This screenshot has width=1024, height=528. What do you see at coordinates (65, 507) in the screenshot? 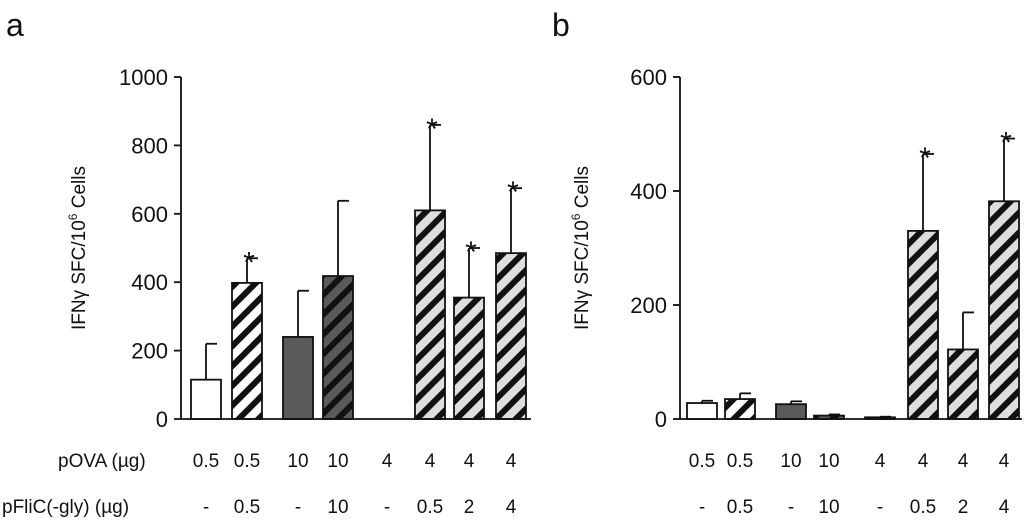
I see `row-label-pflic: pFliC(-gly) (µg)` at bounding box center [65, 507].